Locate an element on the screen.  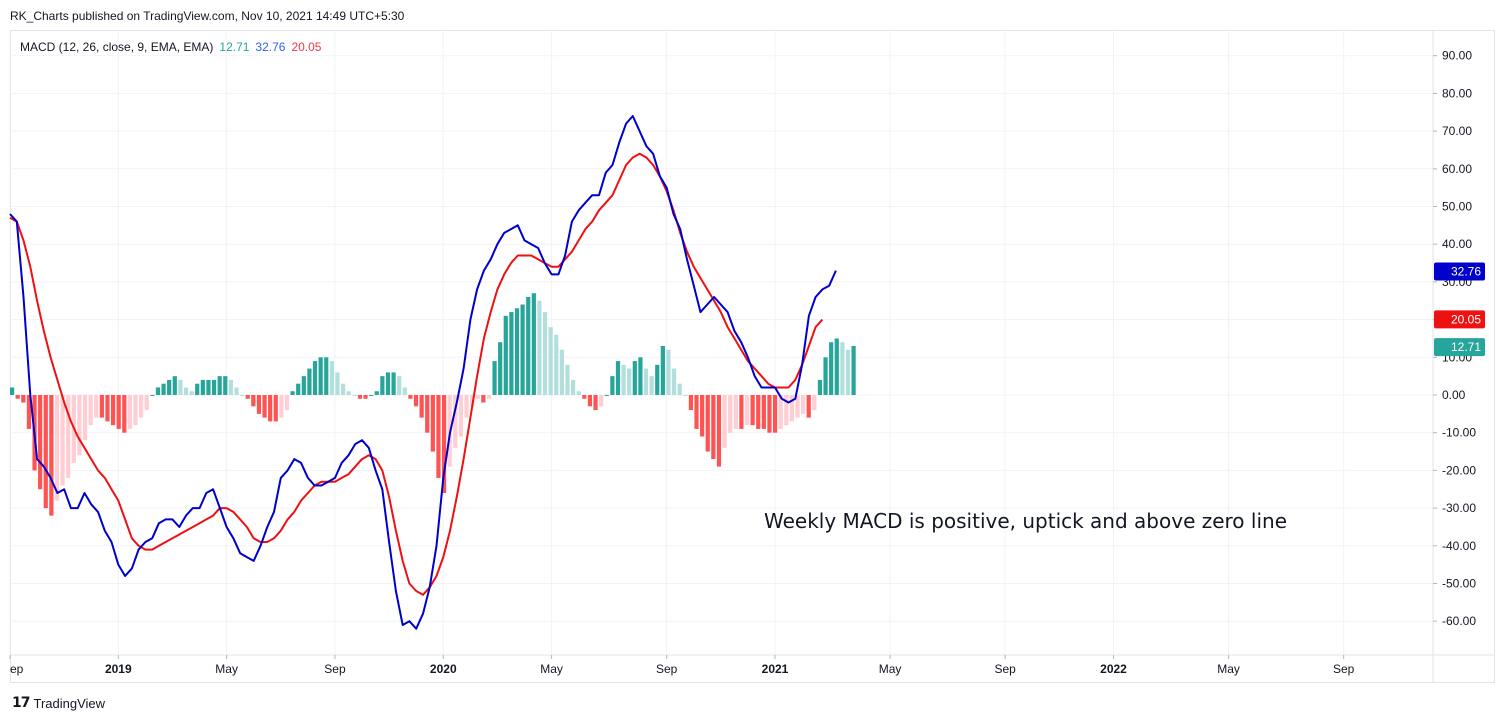
y-tick-label: 0.00 is located at coordinates (1454, 395).